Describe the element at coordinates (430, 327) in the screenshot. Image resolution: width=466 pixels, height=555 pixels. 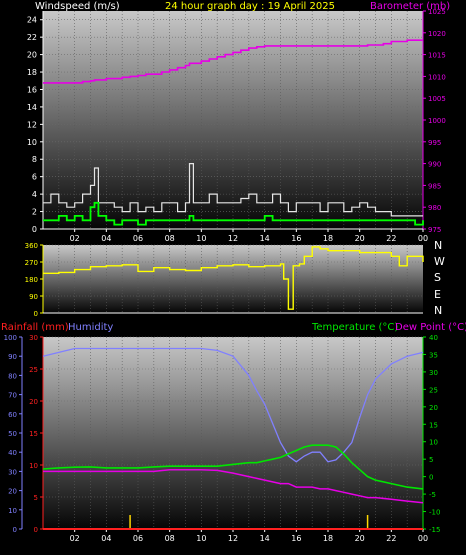
I see `dewpoint-axis-title: Dew Point (°C)` at that location.